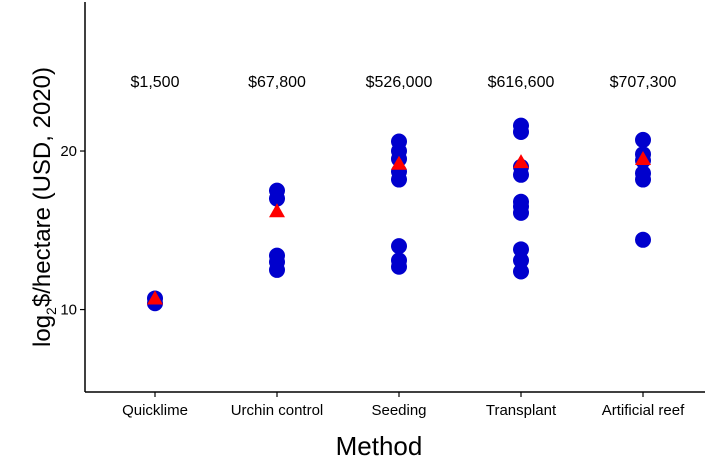 Image resolution: width=709 pixels, height=458 pixels. Describe the element at coordinates (643, 82) in the screenshot. I see `cost-annotation: $707,300` at that location.